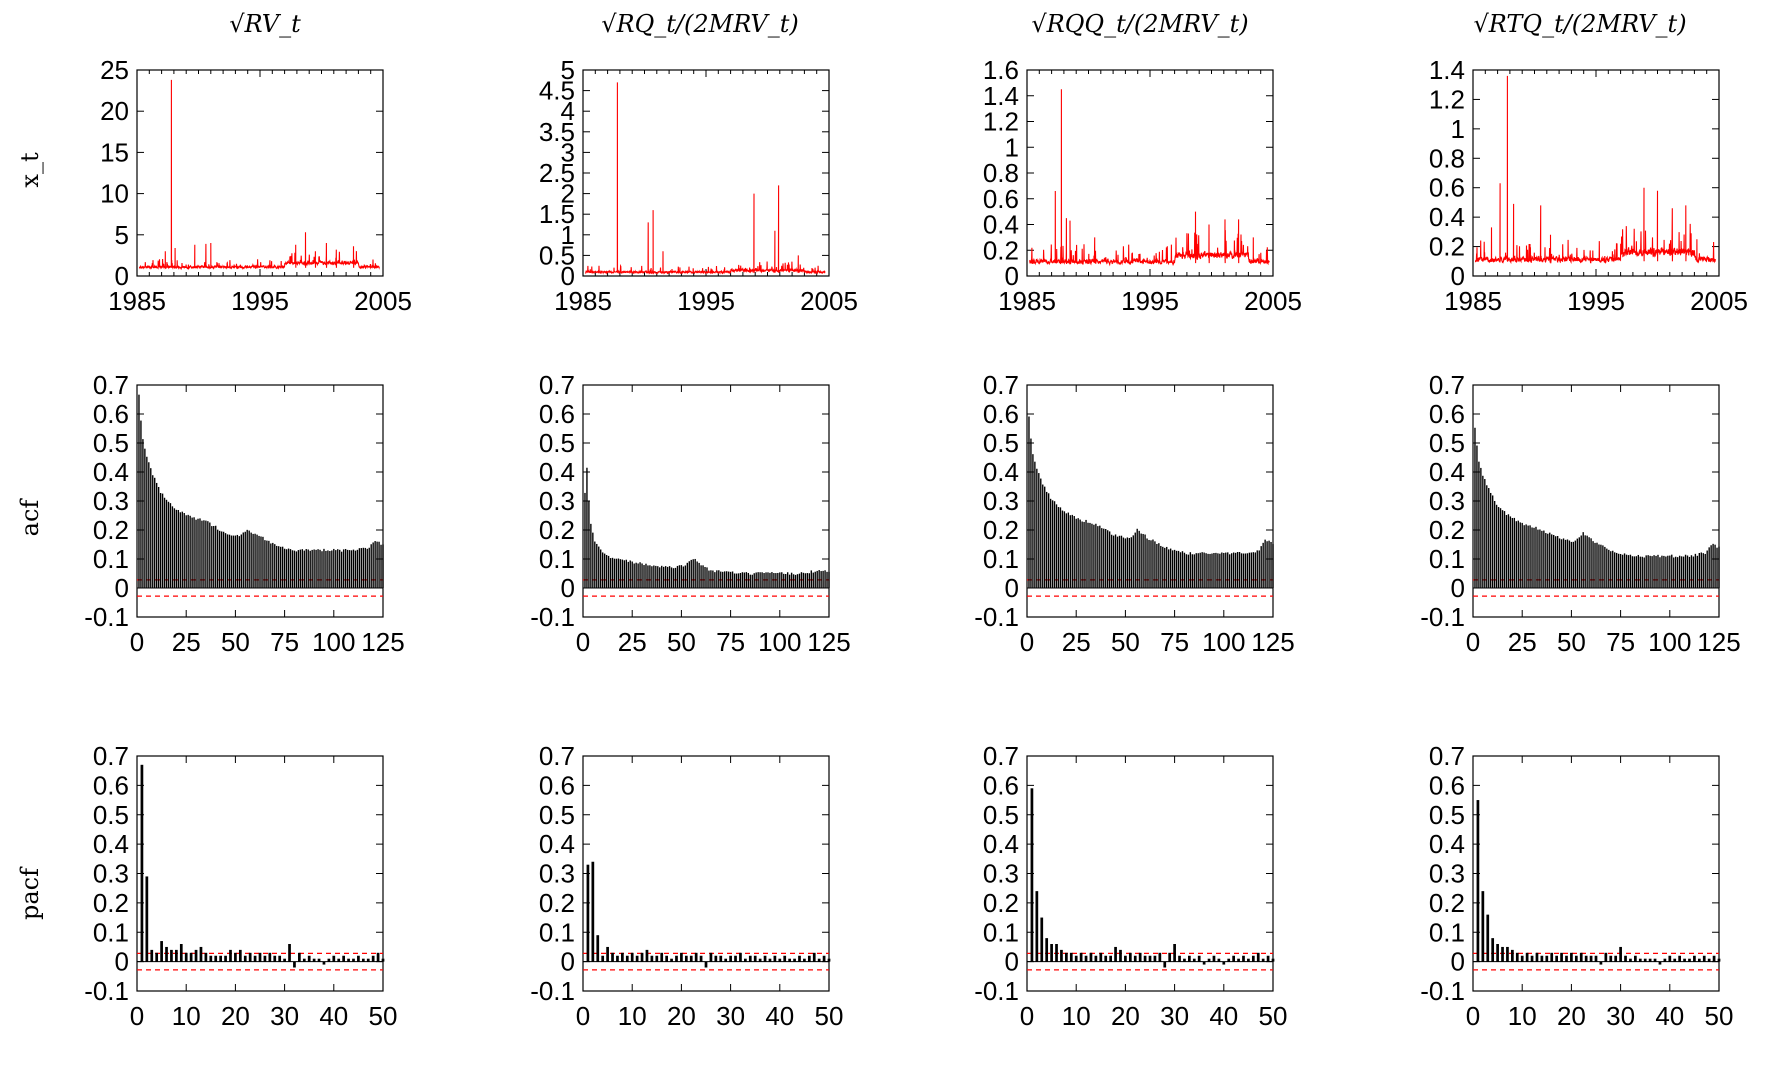  I want to click on y-tick-label: 0.7, so click(557, 385).